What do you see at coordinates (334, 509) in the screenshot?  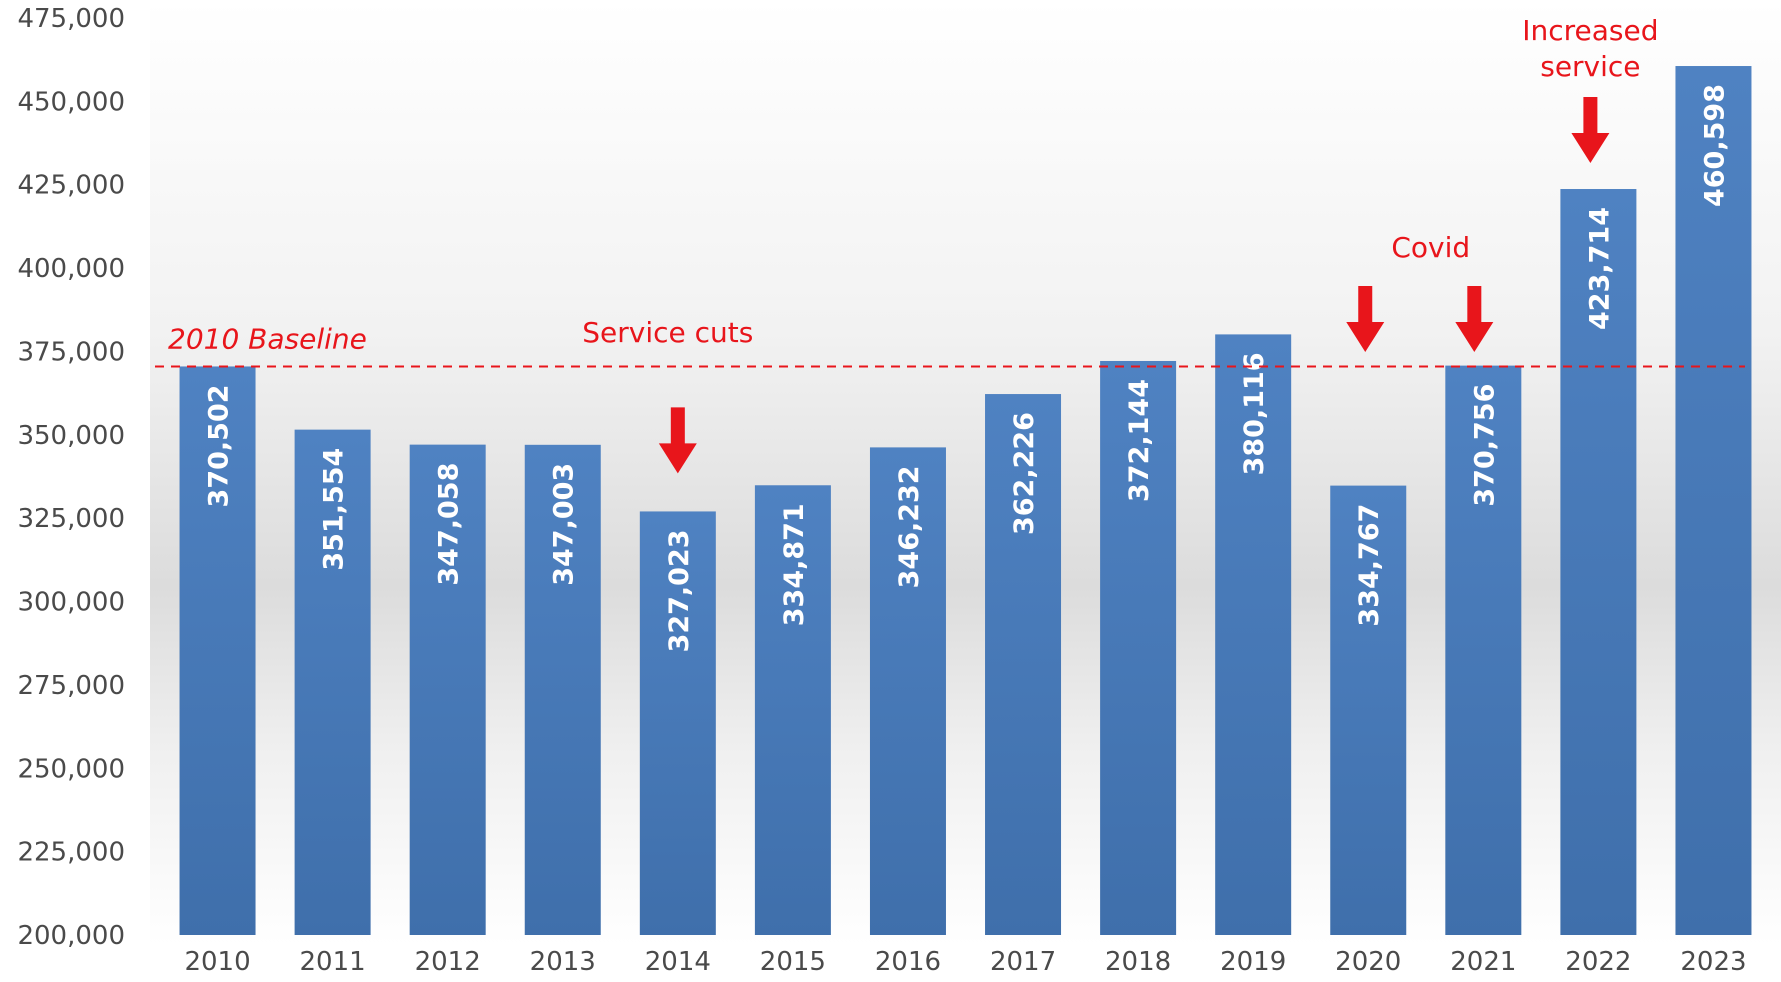 I see `value-label-2011: 351,554` at bounding box center [334, 509].